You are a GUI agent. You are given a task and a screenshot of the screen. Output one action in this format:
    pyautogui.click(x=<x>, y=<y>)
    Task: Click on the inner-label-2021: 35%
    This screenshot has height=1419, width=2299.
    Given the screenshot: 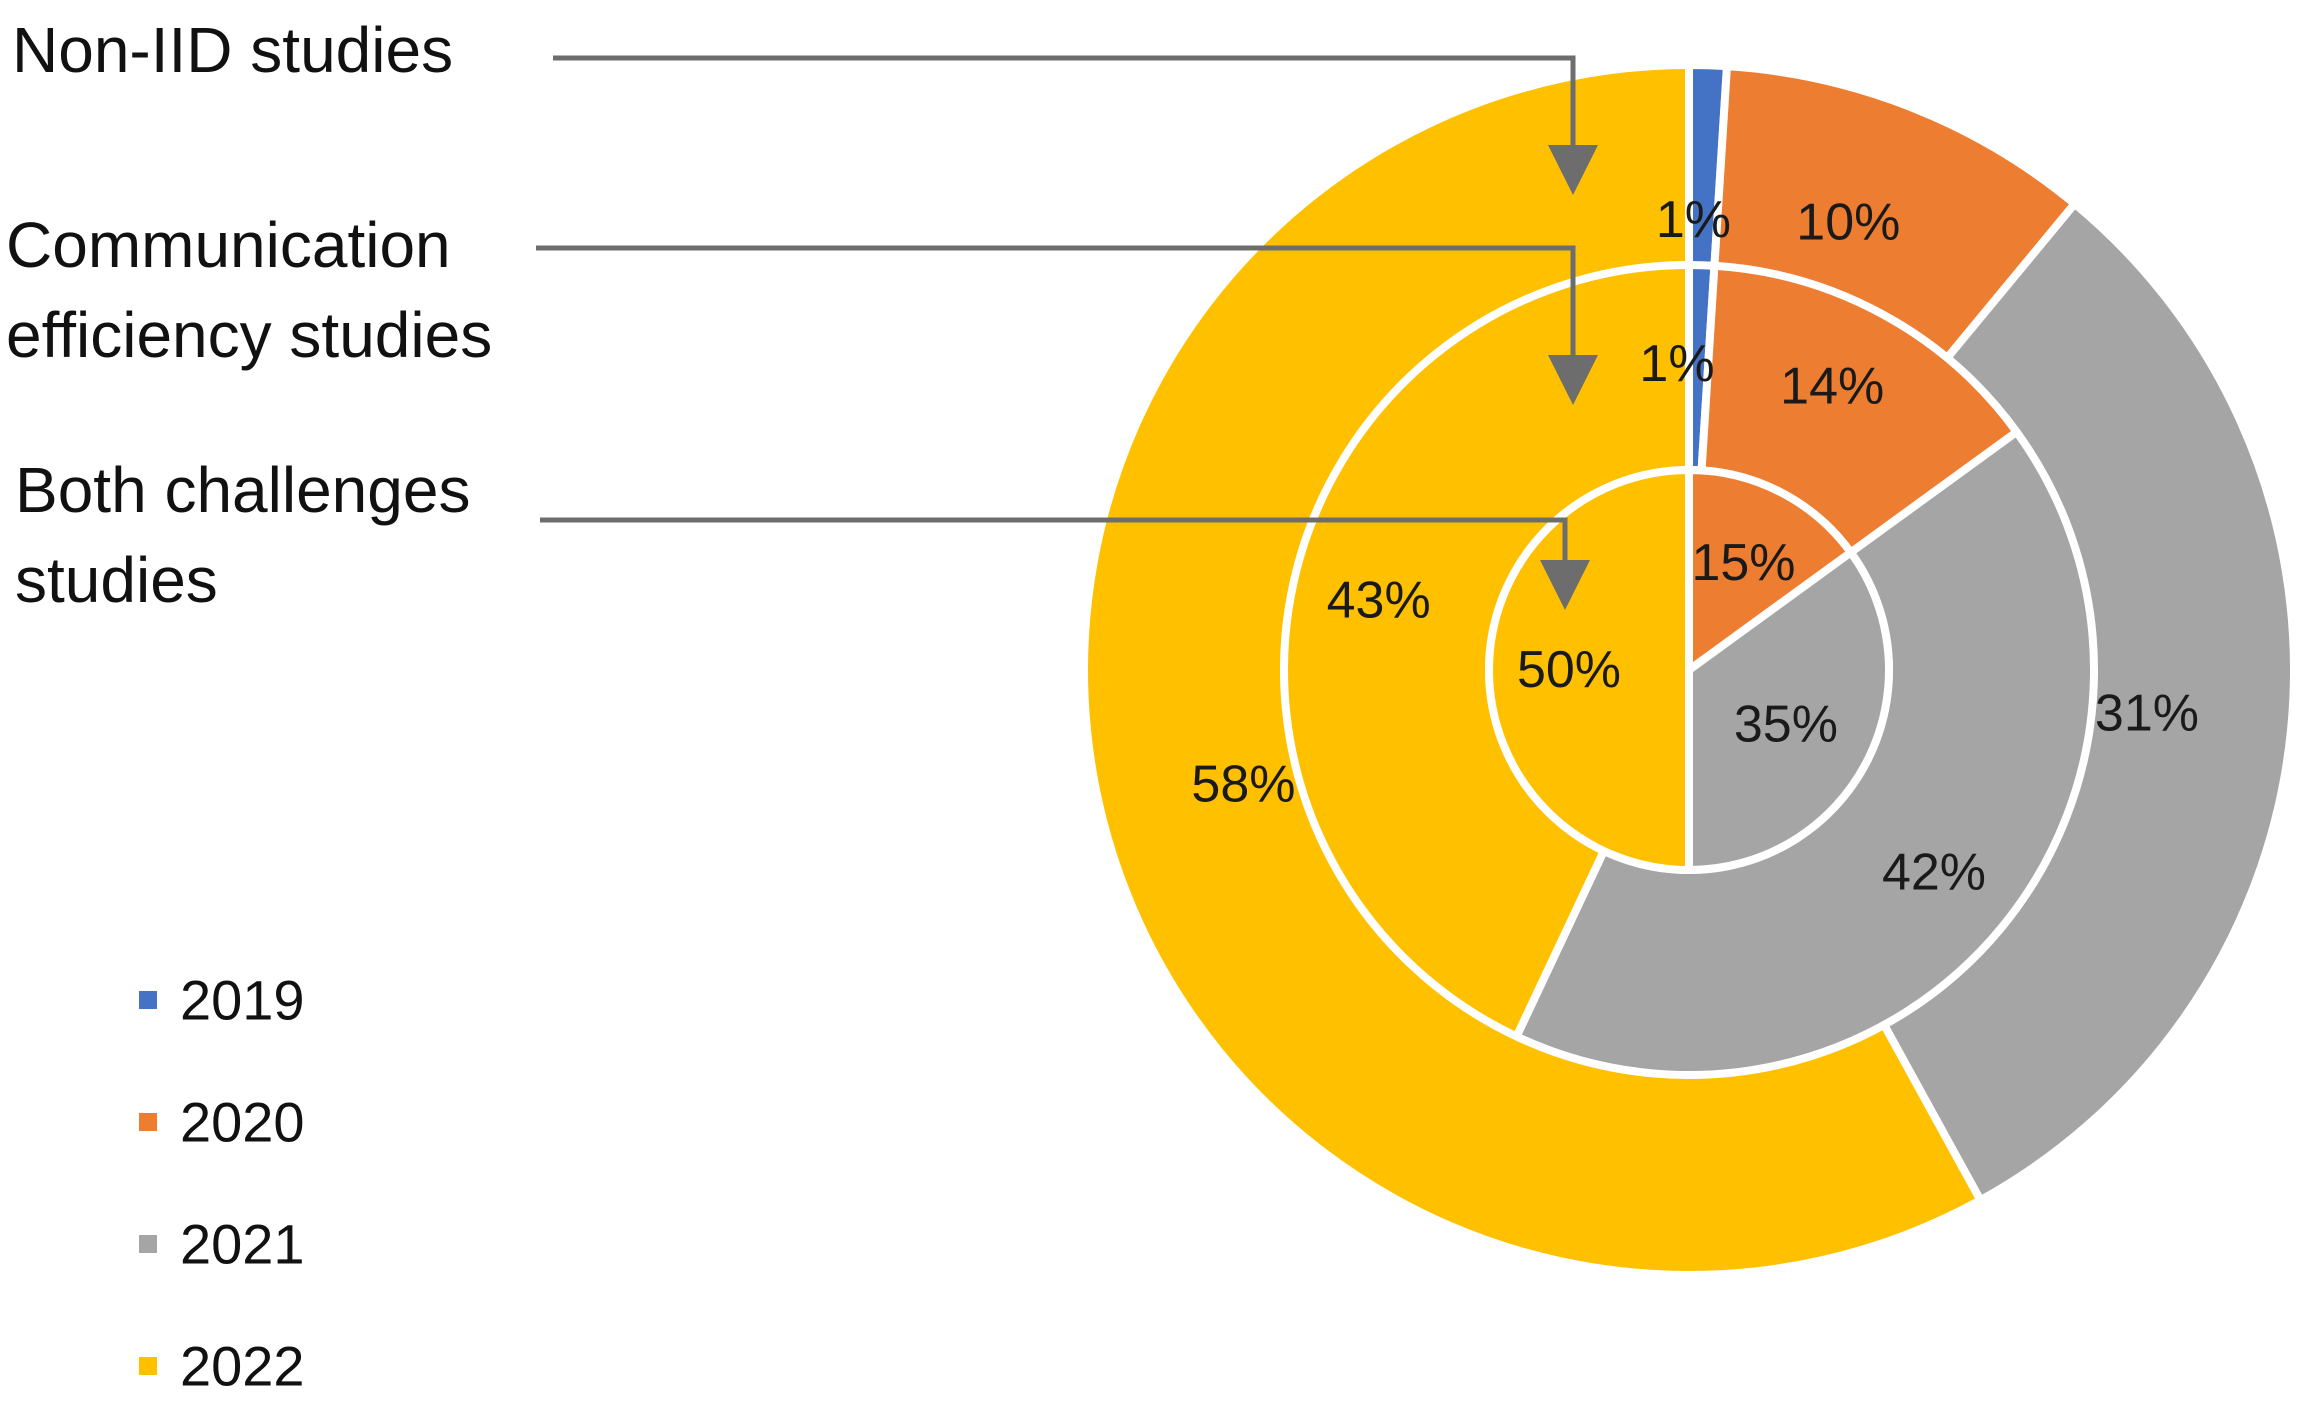 What is the action you would take?
    pyautogui.click(x=1786, y=724)
    